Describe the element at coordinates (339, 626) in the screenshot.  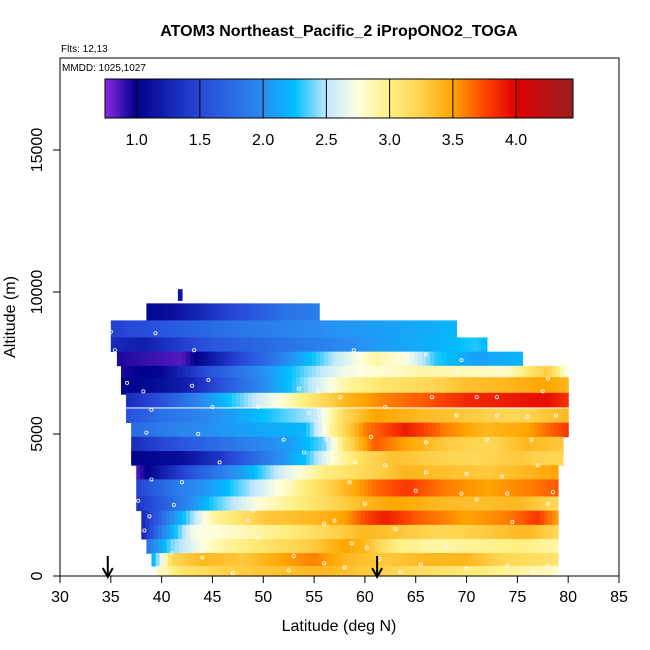
I see `x-axis-label: Latitude (deg N)` at that location.